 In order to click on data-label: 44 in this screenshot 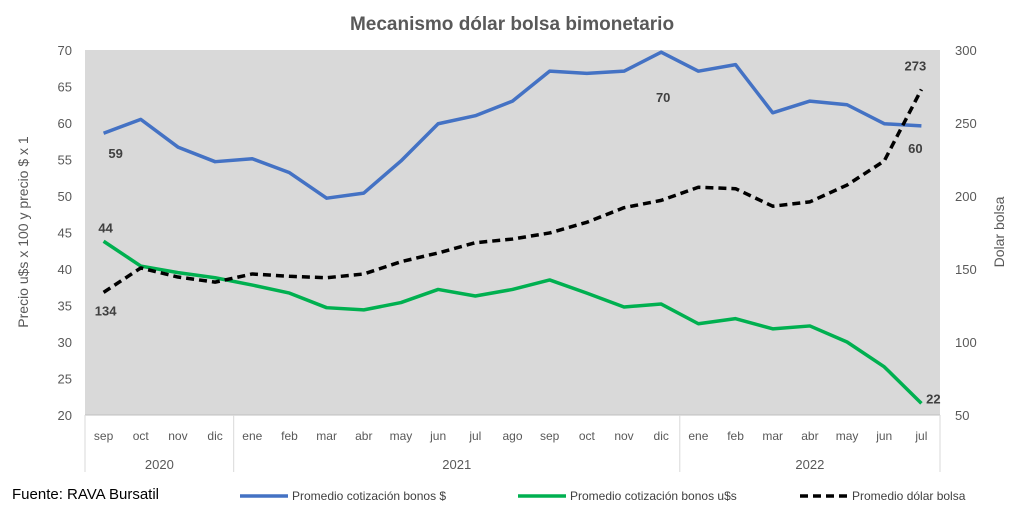, I will do `click(105, 227)`.